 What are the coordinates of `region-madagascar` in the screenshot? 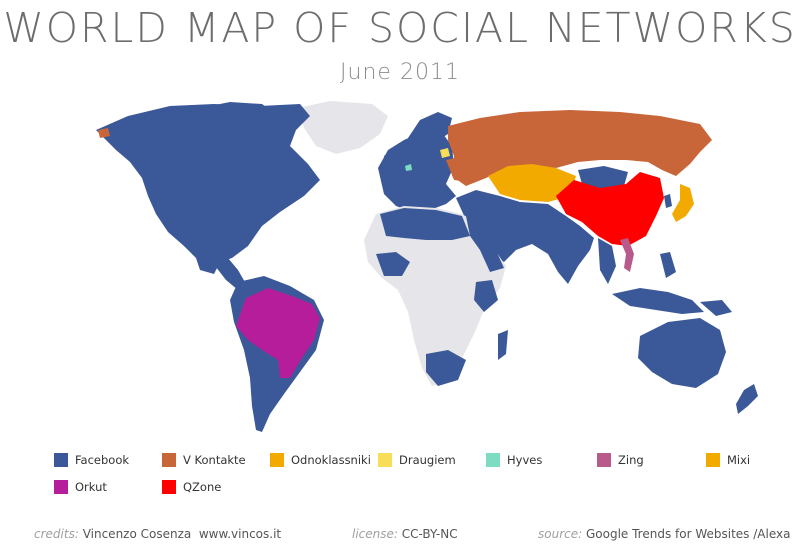 It's located at (503, 345).